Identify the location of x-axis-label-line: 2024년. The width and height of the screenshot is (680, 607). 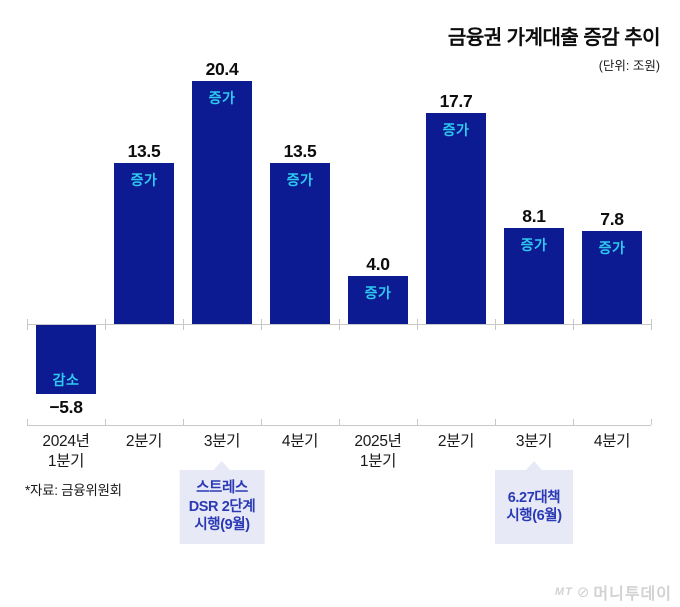
(66, 441).